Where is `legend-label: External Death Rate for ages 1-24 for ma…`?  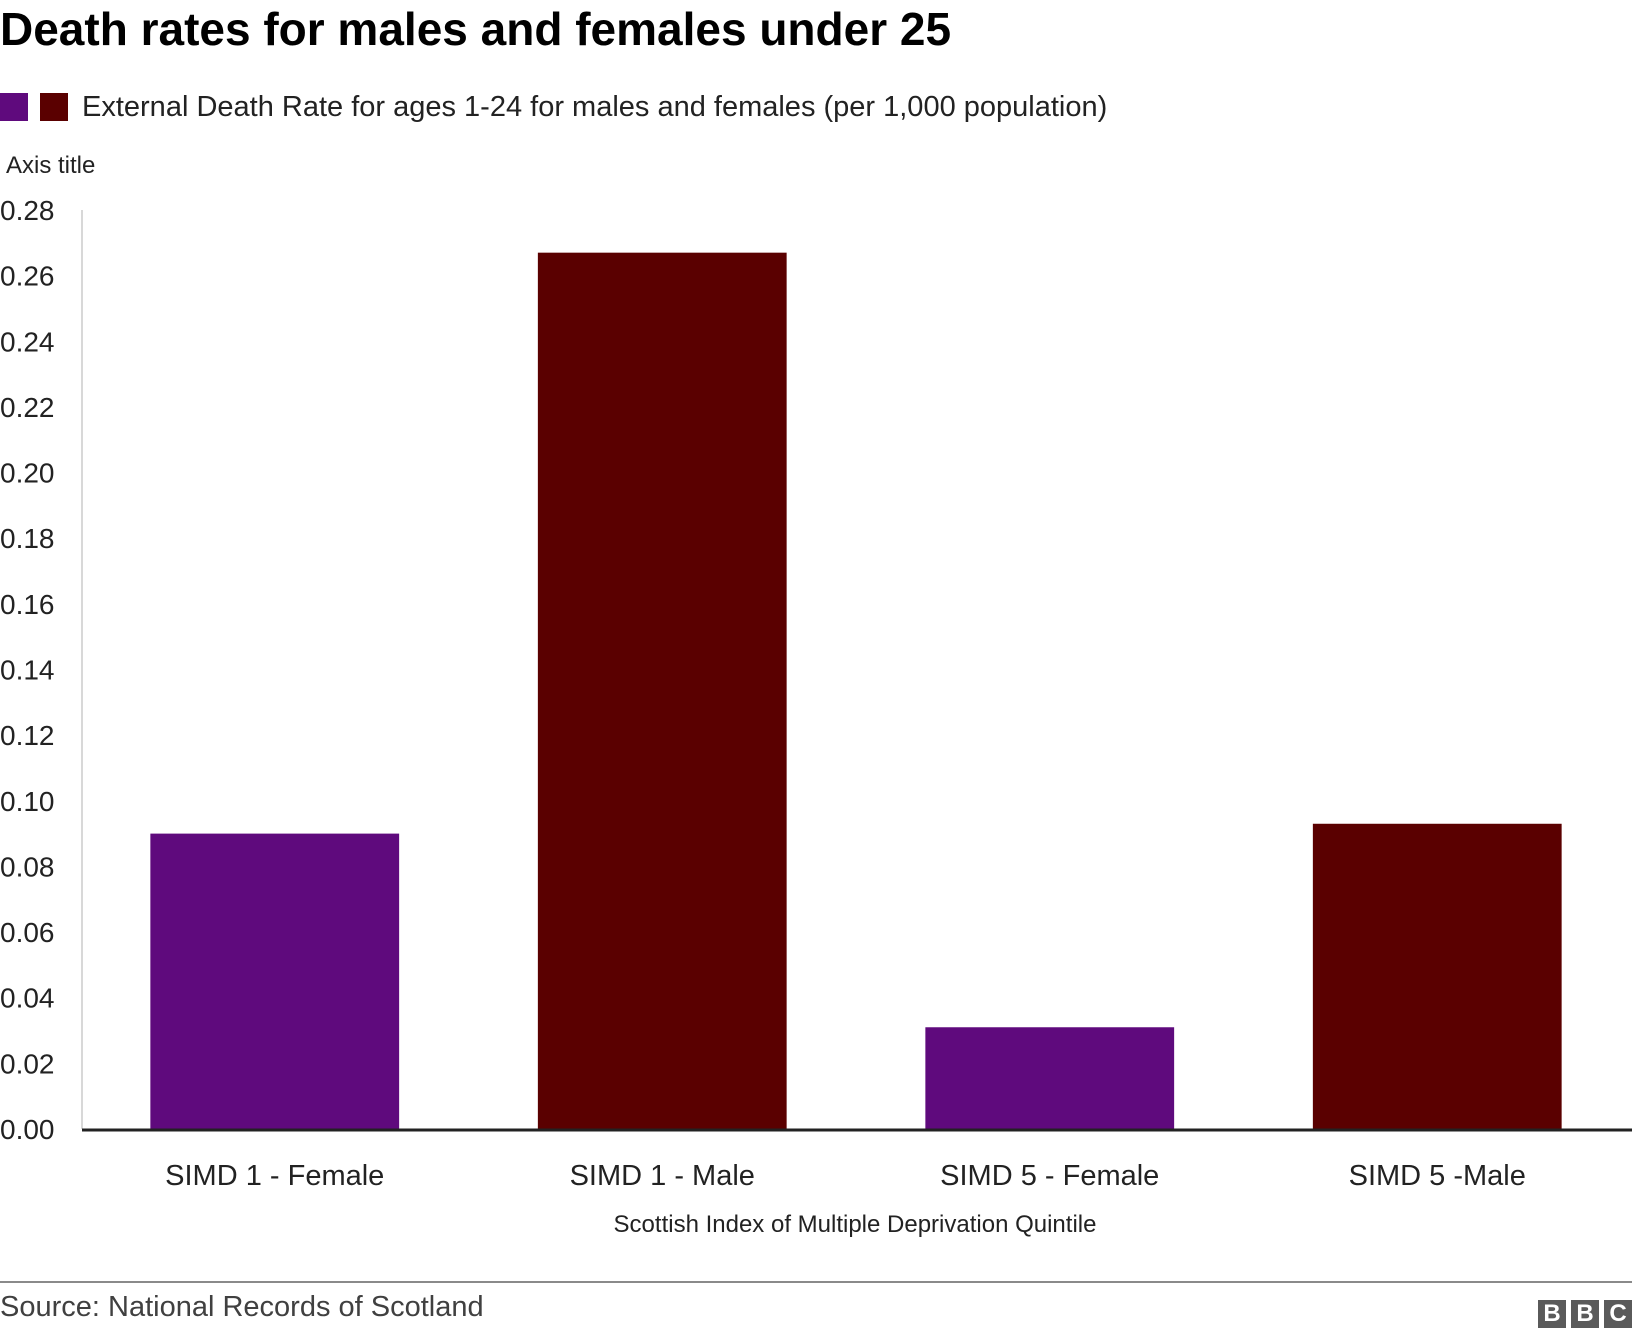
legend-label: External Death Rate for ages 1-24 for ma… is located at coordinates (595, 106).